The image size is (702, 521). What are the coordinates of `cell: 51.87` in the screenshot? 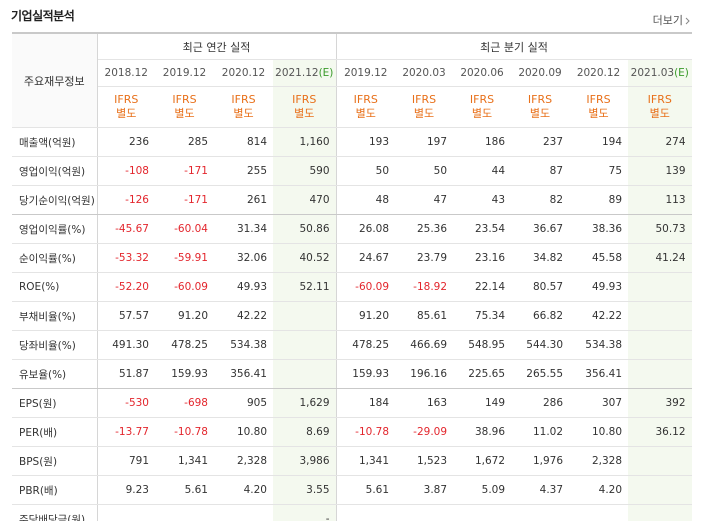 It's located at (126, 374).